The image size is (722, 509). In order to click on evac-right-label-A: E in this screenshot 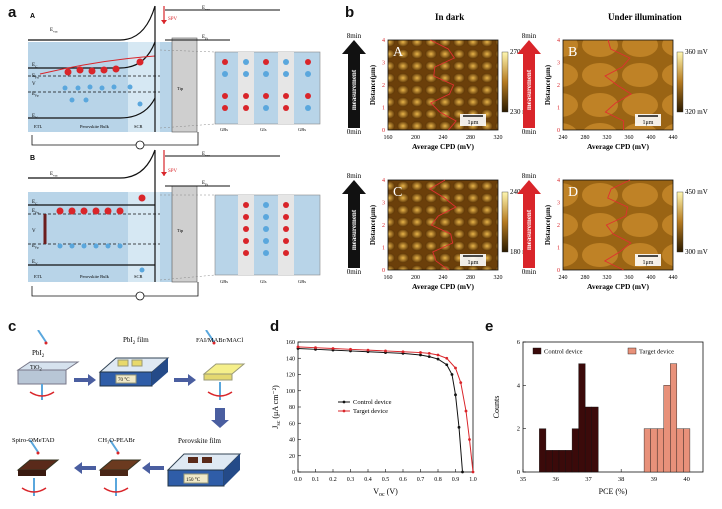, I will do `click(203, 8)`.